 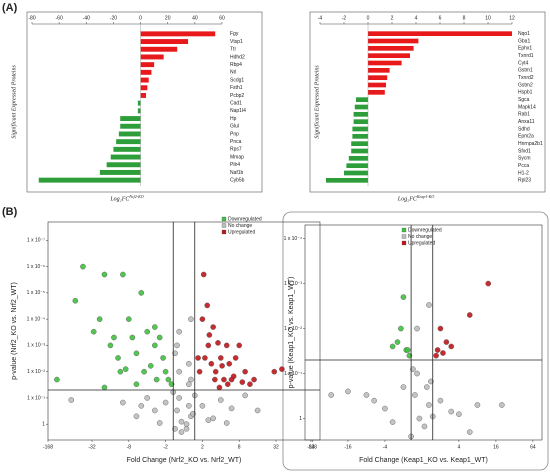 I want to click on x-tick-label: 32, so click(x=276, y=447).